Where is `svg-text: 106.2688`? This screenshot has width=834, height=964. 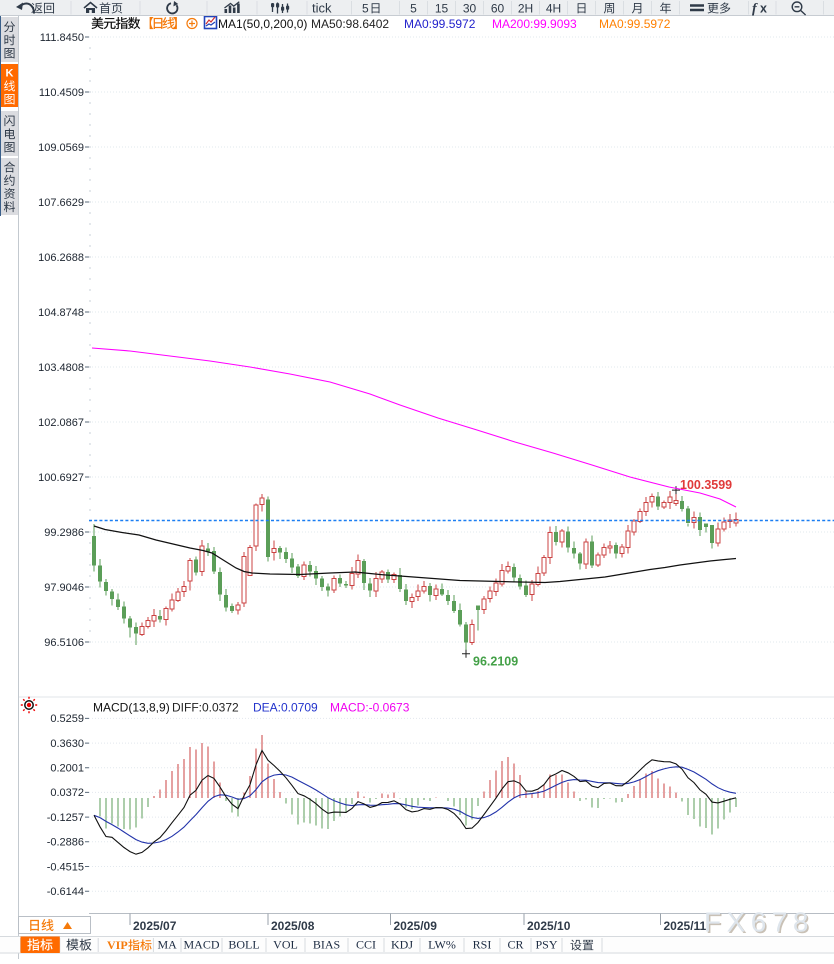 svg-text: 106.2688 is located at coordinates (61, 258).